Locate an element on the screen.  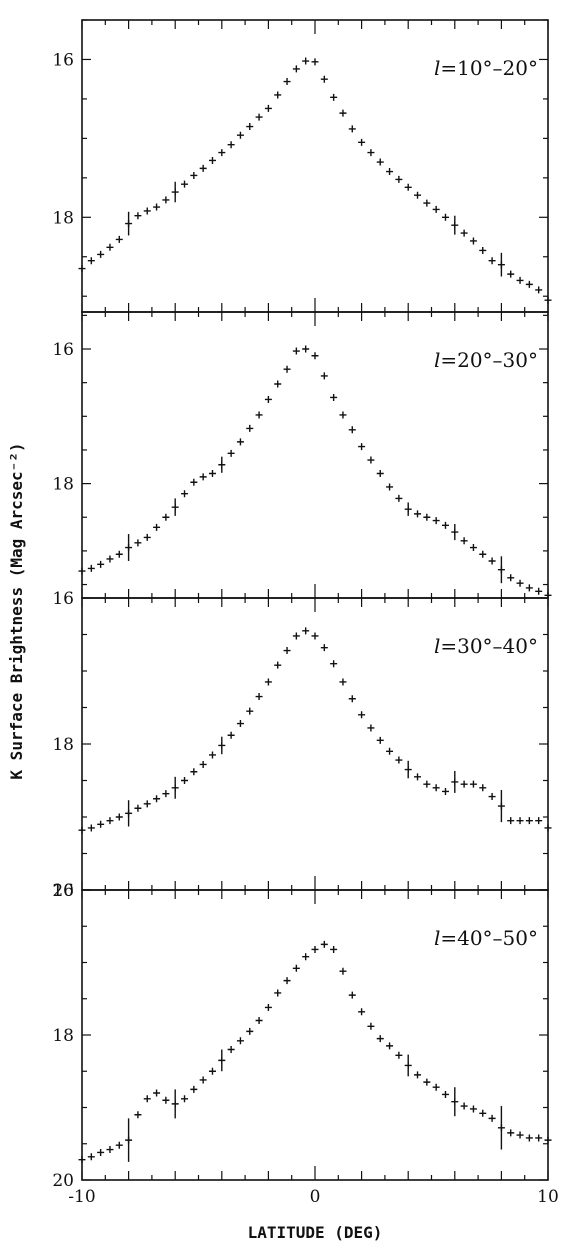
panel-label-suffix: =40°–50° is located at coordinates (489, 938).